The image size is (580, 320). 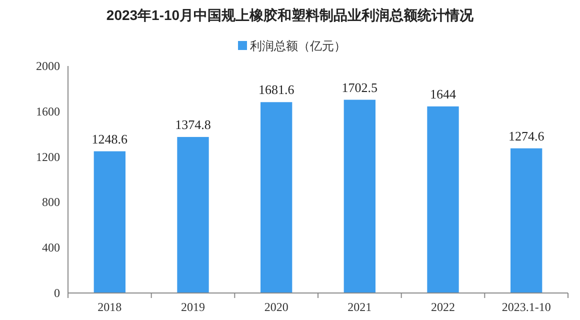 What do you see at coordinates (276, 307) in the screenshot?
I see `x-tick-label: 2020` at bounding box center [276, 307].